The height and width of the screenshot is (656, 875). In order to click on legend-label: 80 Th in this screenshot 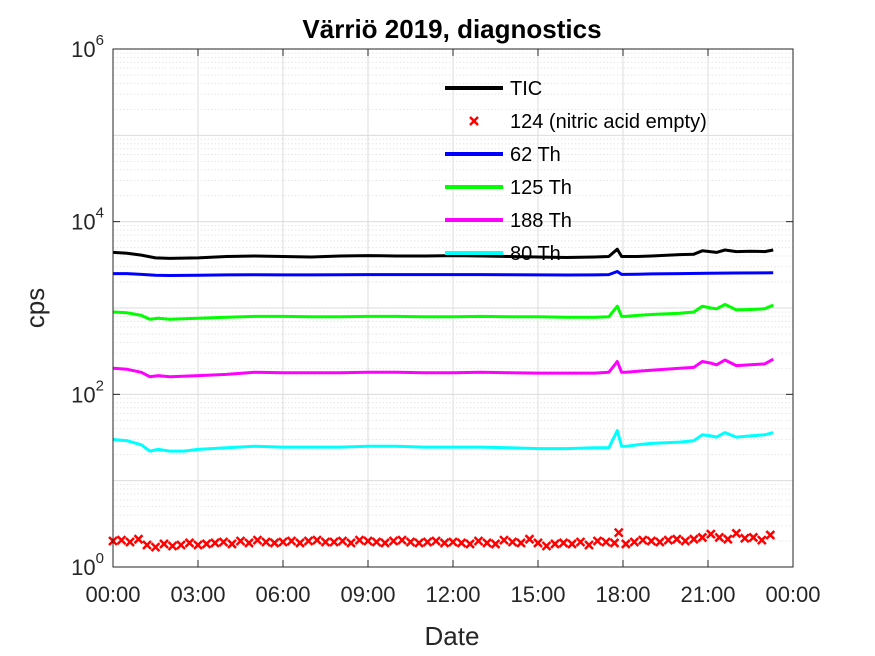, I will do `click(535, 254)`.